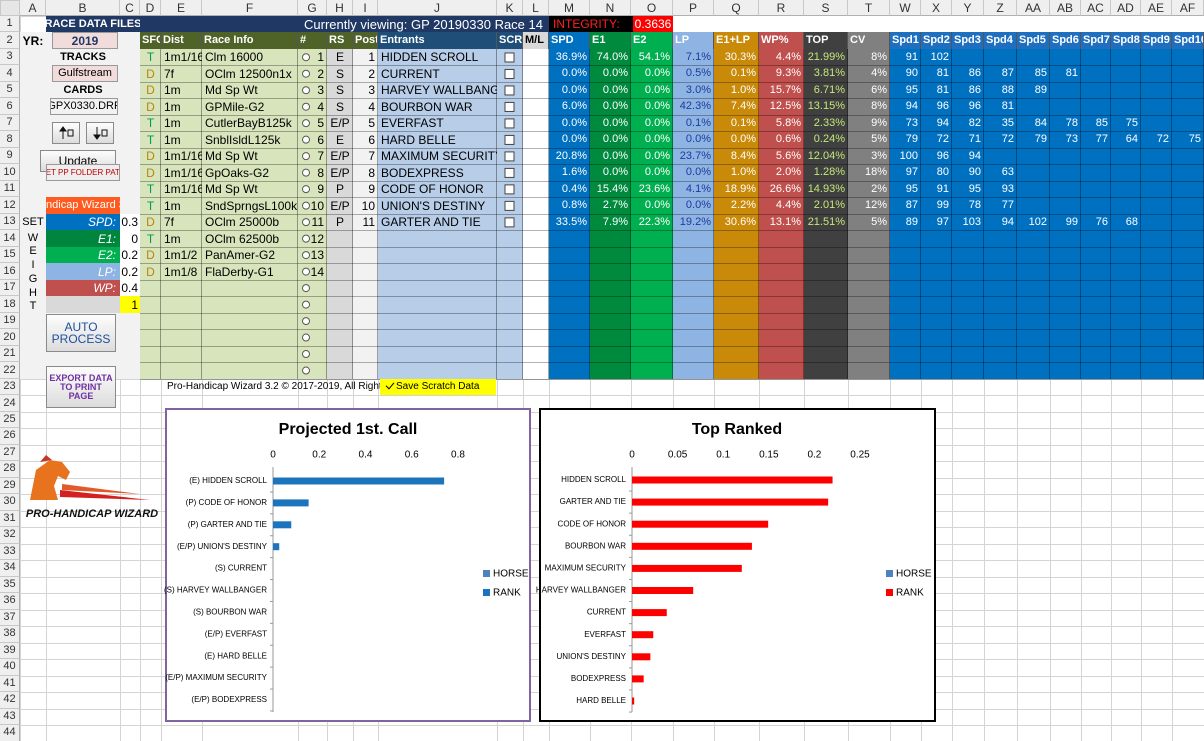 This screenshot has height=741, width=1204. Describe the element at coordinates (85, 73) in the screenshot. I see `track: Gulfstream` at that location.